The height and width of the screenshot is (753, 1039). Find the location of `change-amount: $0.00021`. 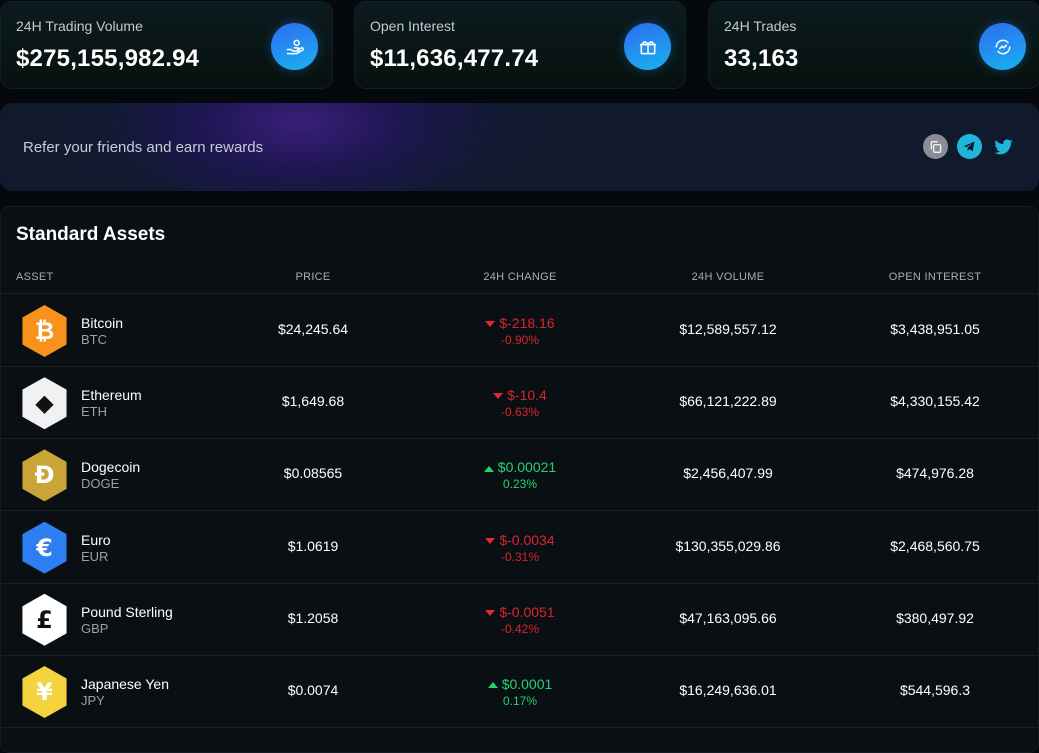

change-amount: $0.00021 is located at coordinates (527, 467).